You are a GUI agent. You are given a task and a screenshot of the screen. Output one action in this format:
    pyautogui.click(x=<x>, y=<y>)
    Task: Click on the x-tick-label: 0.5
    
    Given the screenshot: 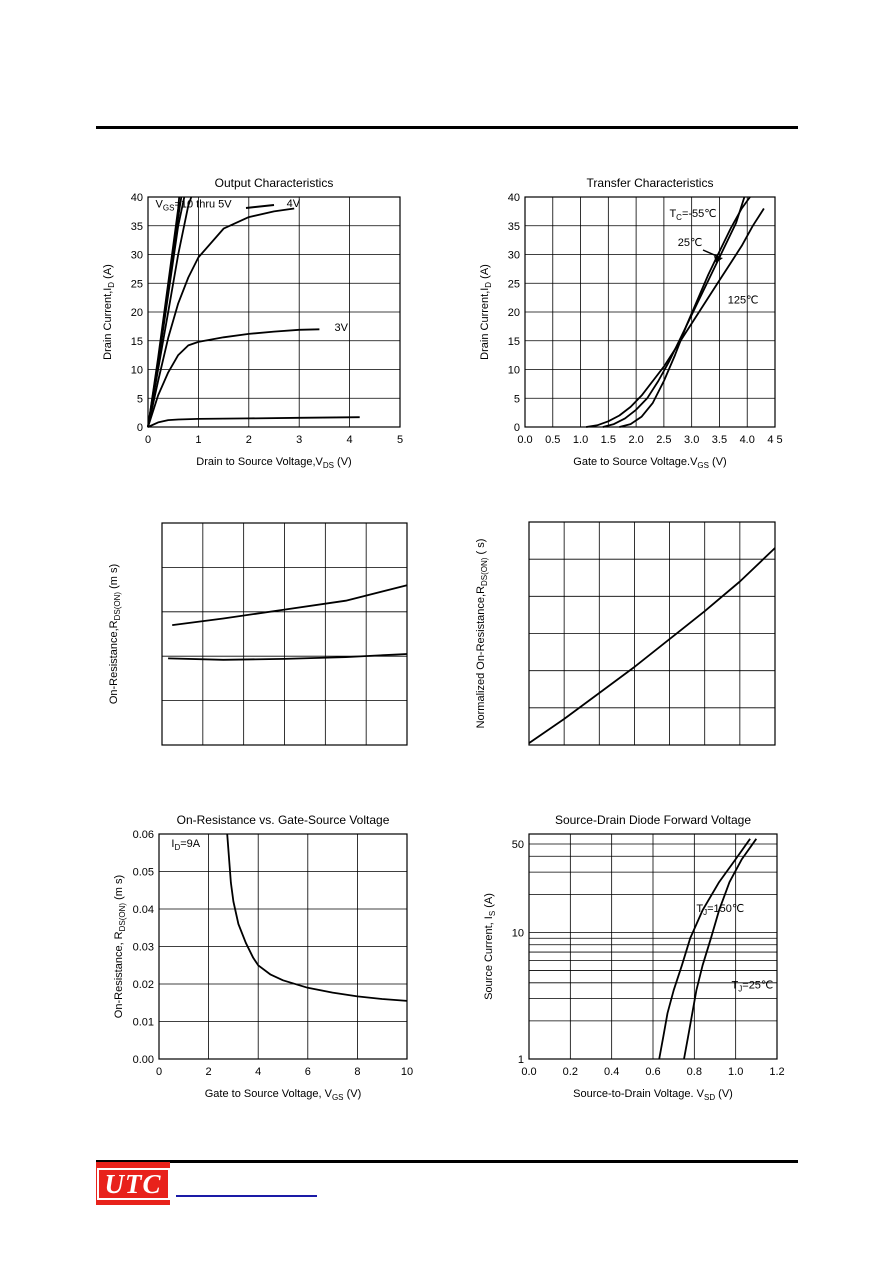 What is the action you would take?
    pyautogui.click(x=552, y=440)
    